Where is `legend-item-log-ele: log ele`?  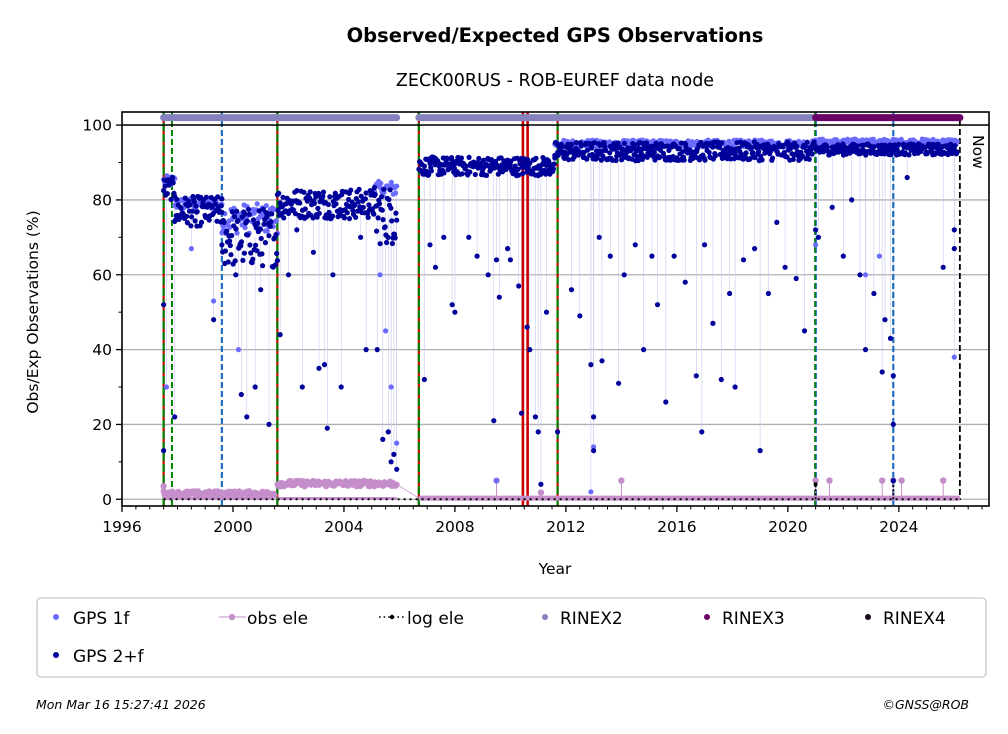
legend-item-log-ele: log ele is located at coordinates (421, 619).